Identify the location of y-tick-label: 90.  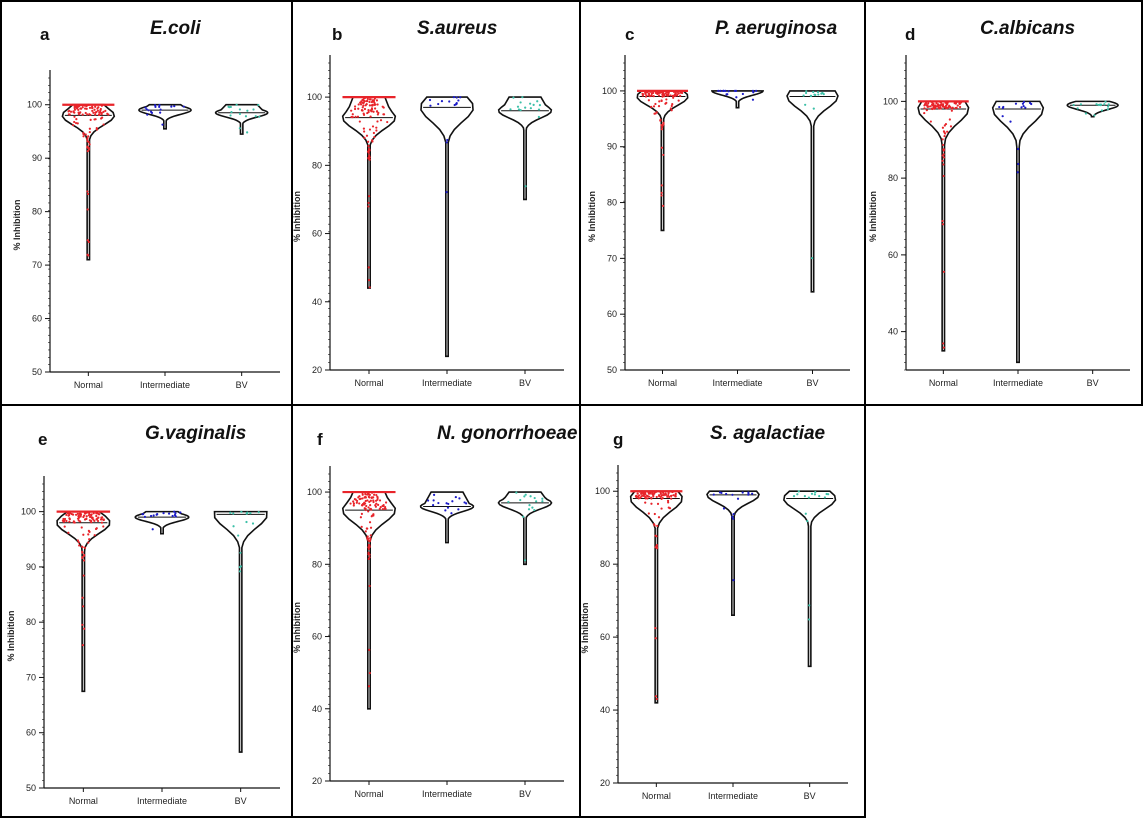
(31, 567).